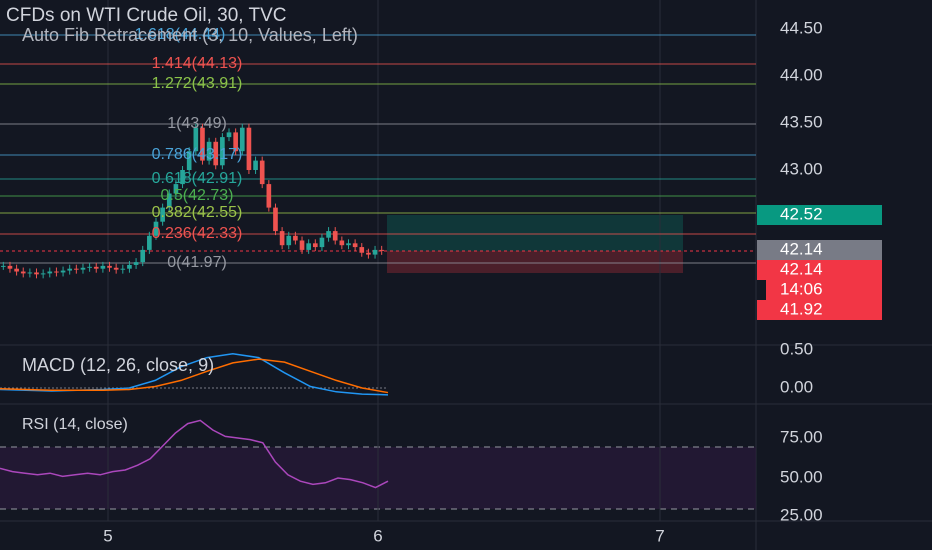 The image size is (932, 550). I want to click on fib-label: 0.382(42.55), so click(197, 212).